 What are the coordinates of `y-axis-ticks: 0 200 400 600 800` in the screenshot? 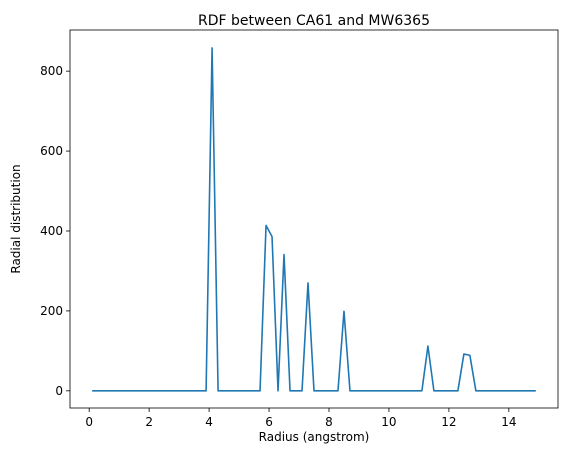 It's located at (55, 231).